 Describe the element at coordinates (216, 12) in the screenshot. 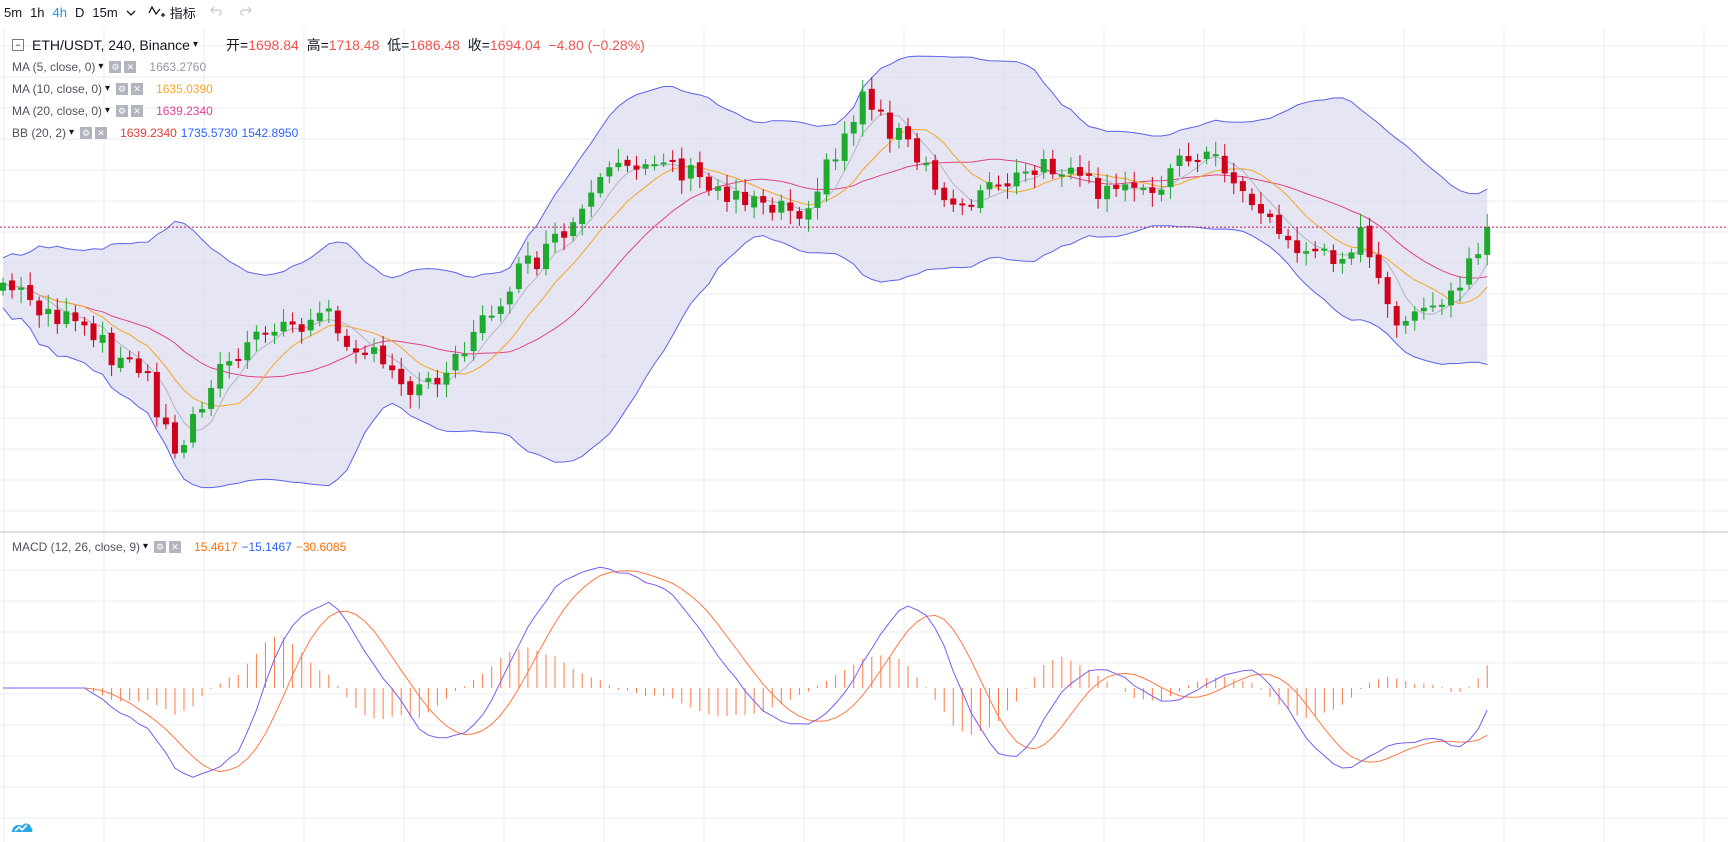

I see `undo-button` at that location.